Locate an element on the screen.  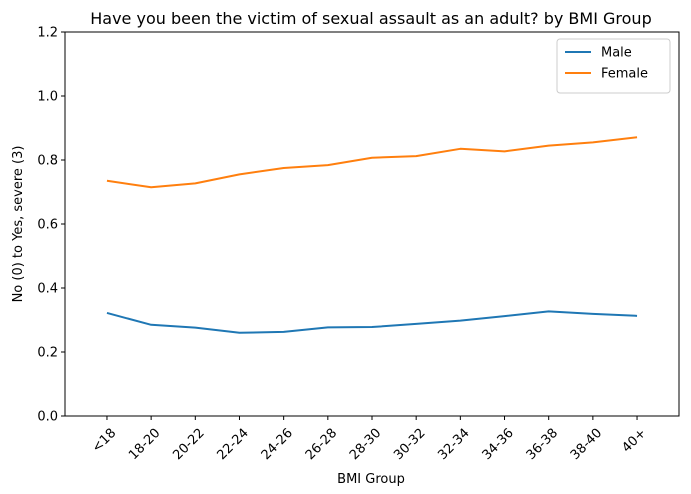
y-axis-label: No (0) to Yes, severe (3) is located at coordinates (18, 224).